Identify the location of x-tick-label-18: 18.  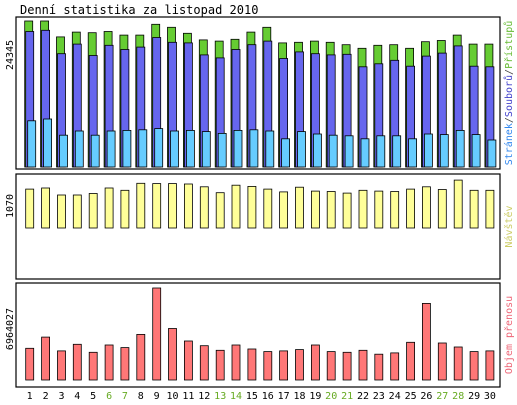
(299, 396).